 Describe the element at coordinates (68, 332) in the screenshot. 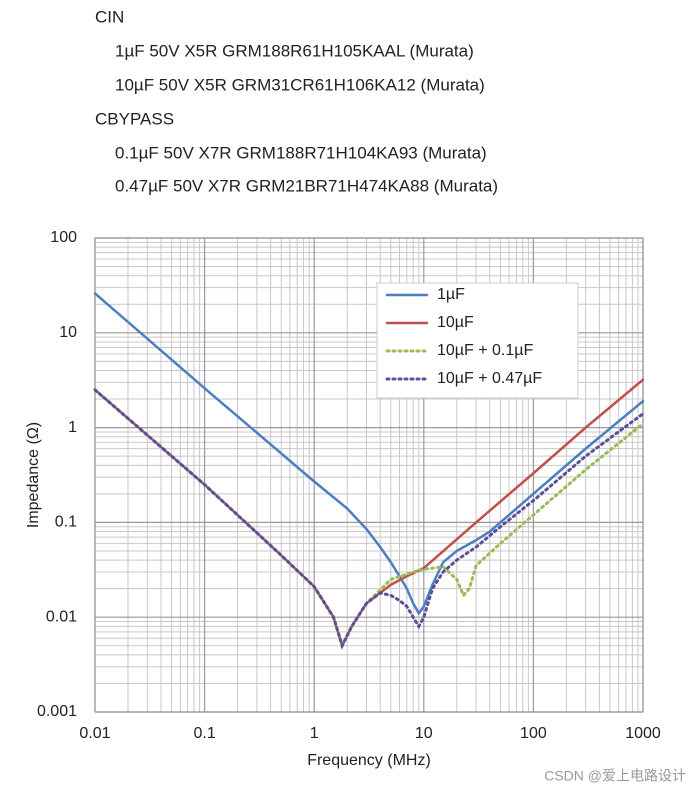

I see `y-tick-label: 10` at that location.